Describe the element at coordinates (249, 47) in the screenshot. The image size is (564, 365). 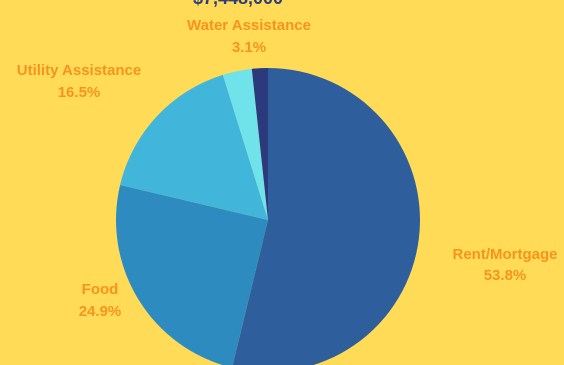
I see `value-water-assistance: 3.1%` at that location.